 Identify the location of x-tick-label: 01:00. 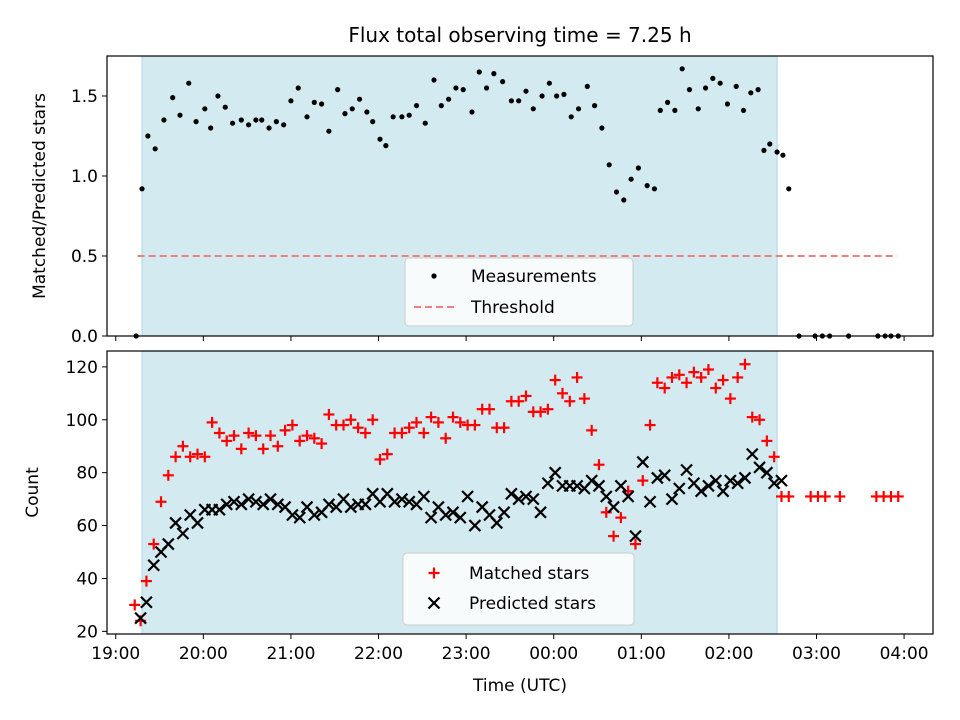
(641, 654).